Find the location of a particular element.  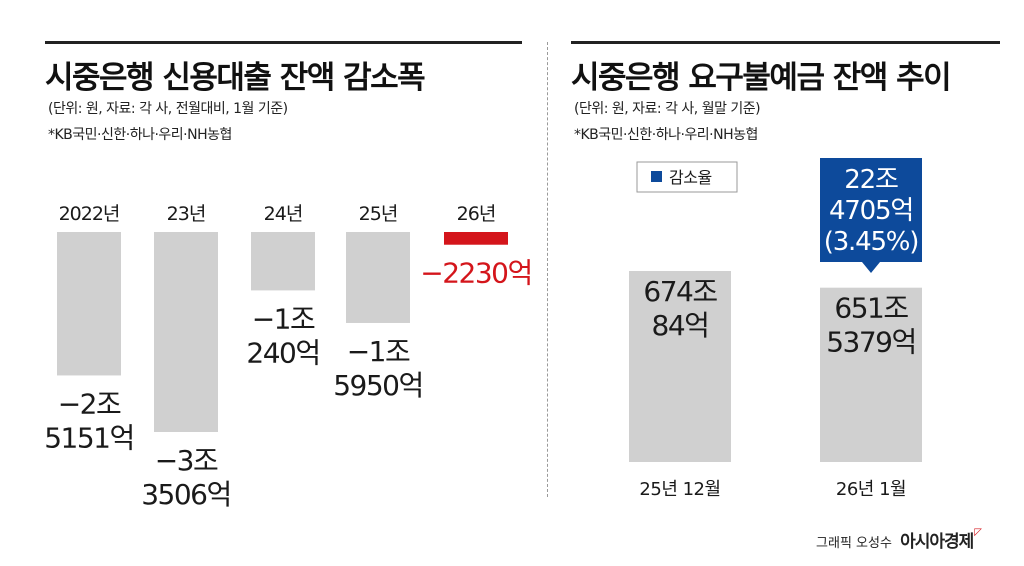

callout-label: (3.45%) is located at coordinates (871, 242).